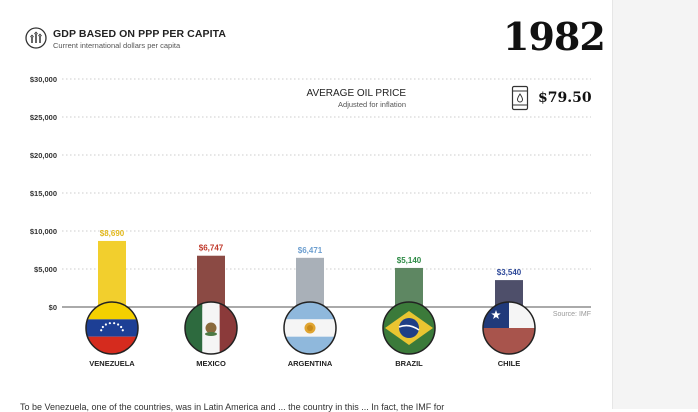  I want to click on oil-price-value: $79.50, so click(565, 98).